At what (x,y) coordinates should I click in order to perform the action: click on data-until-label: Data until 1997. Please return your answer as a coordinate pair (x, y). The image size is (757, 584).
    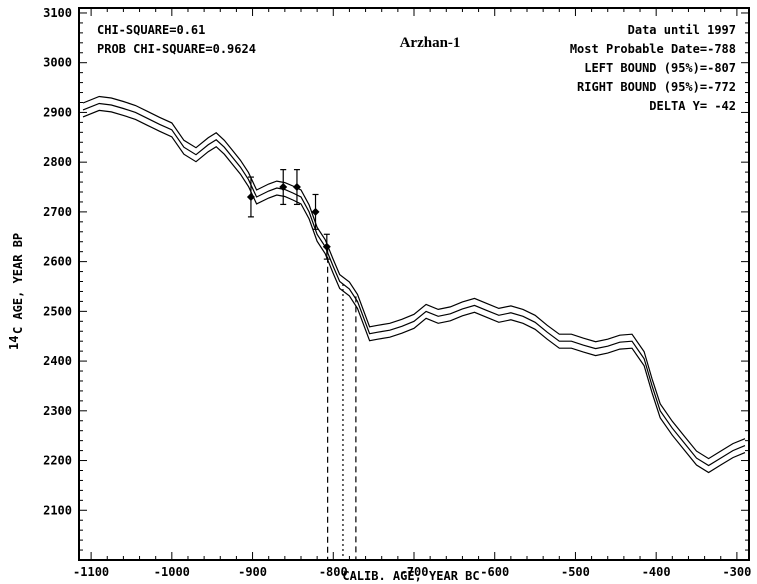
    Looking at the image, I should click on (682, 30).